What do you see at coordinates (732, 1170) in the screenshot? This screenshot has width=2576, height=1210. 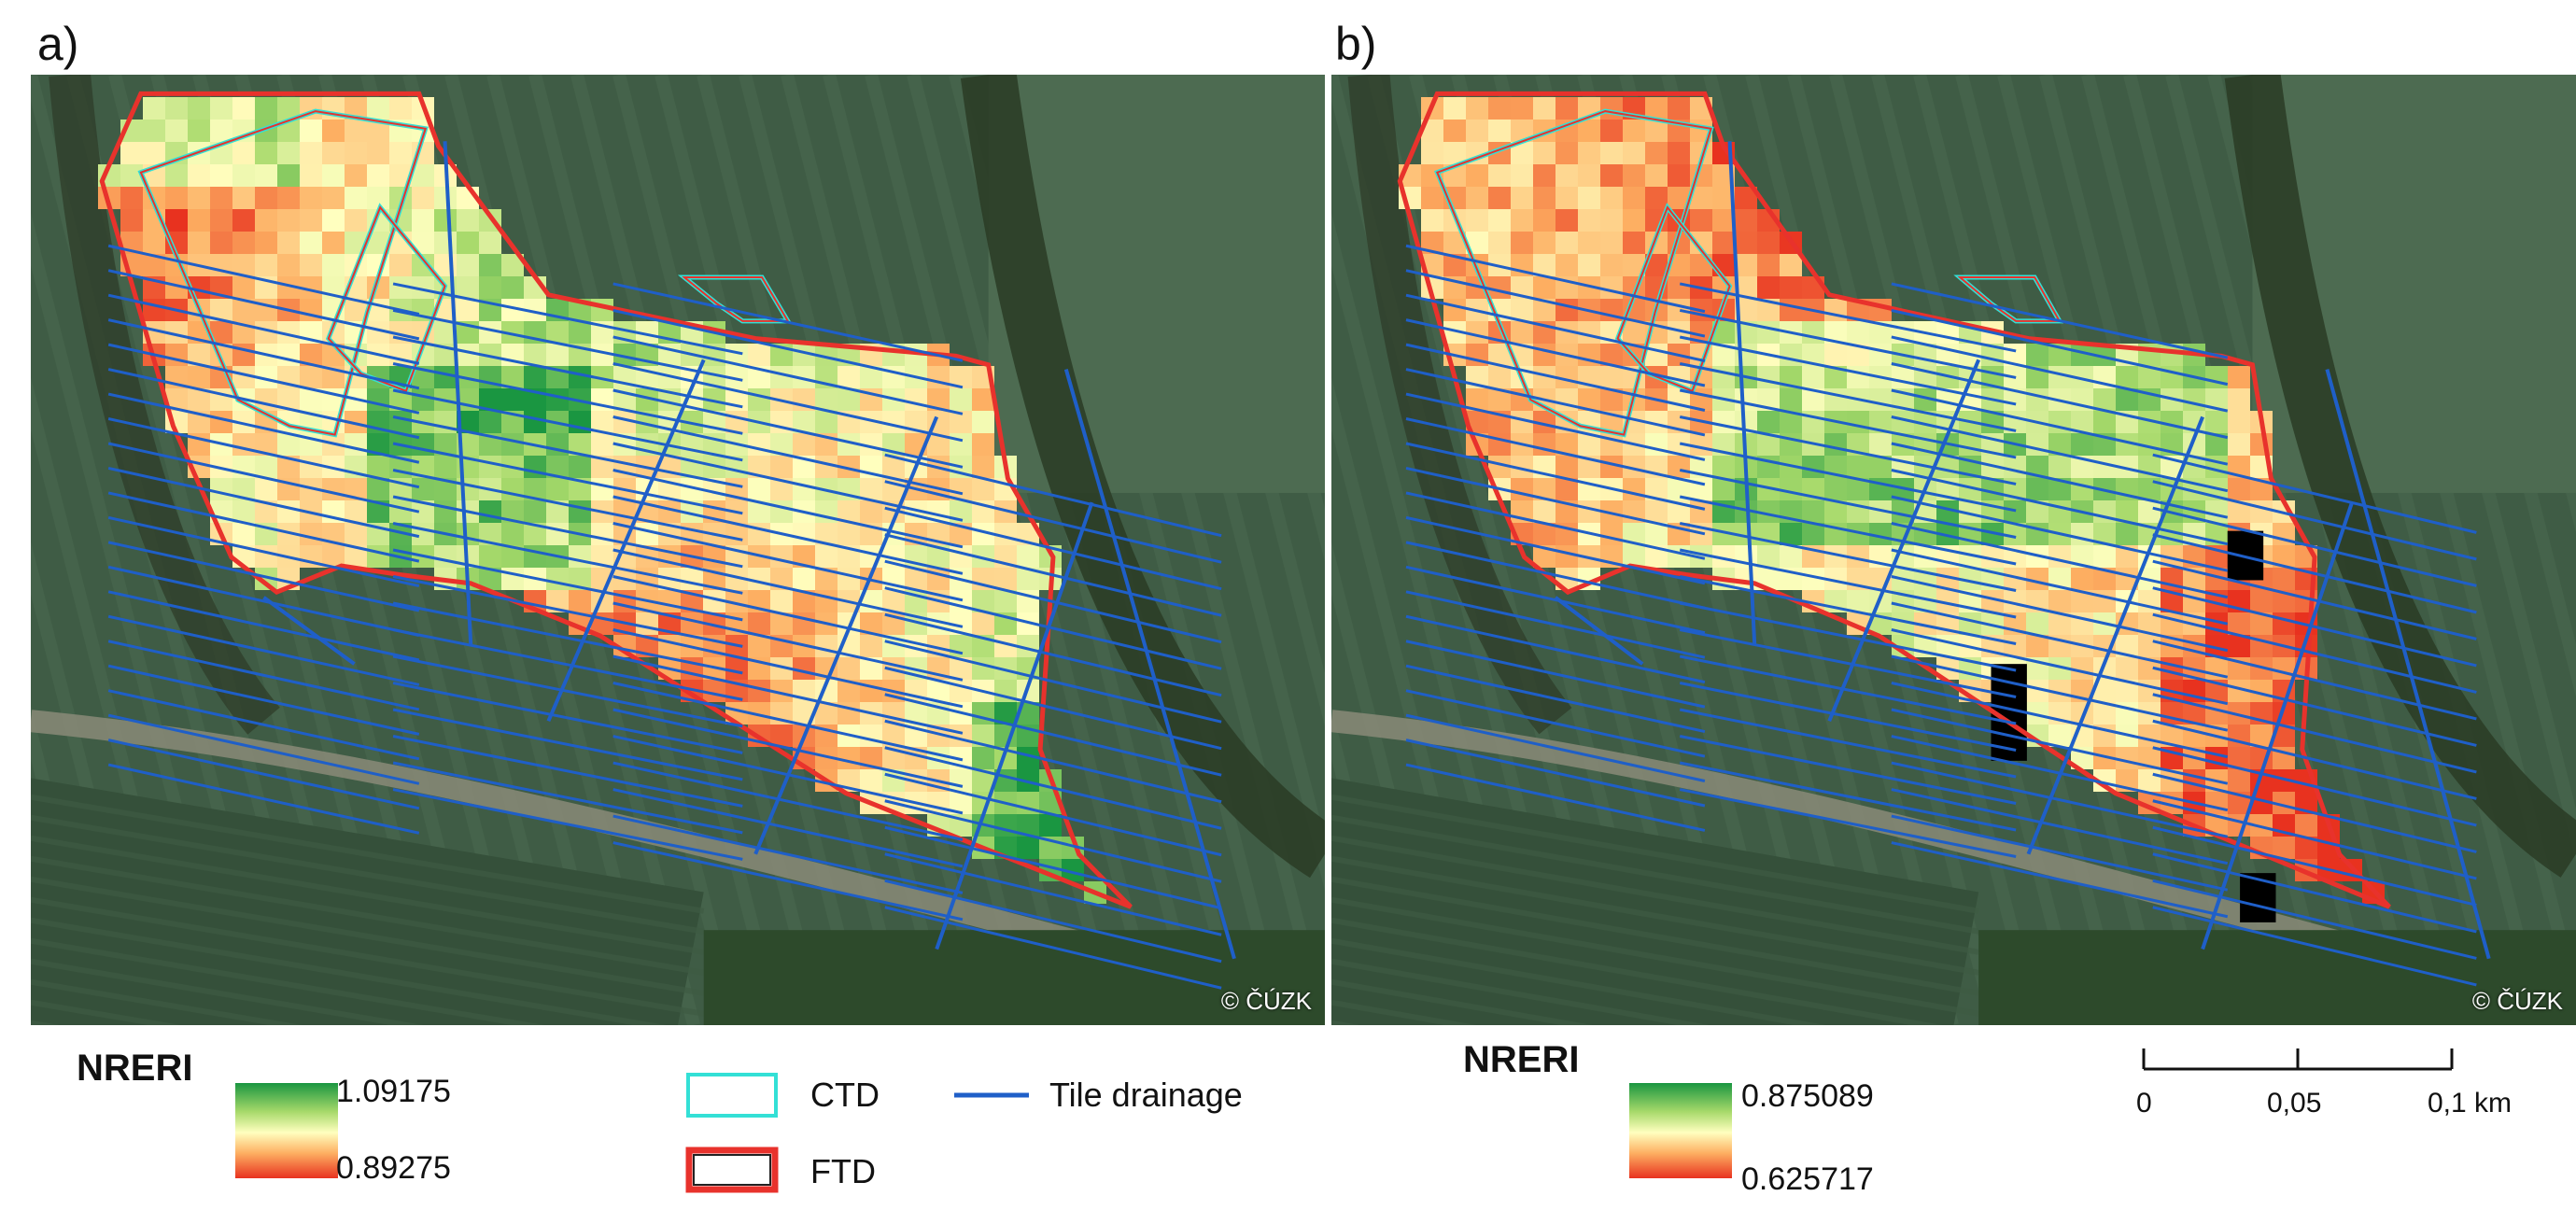 I see `ftd-swatch` at bounding box center [732, 1170].